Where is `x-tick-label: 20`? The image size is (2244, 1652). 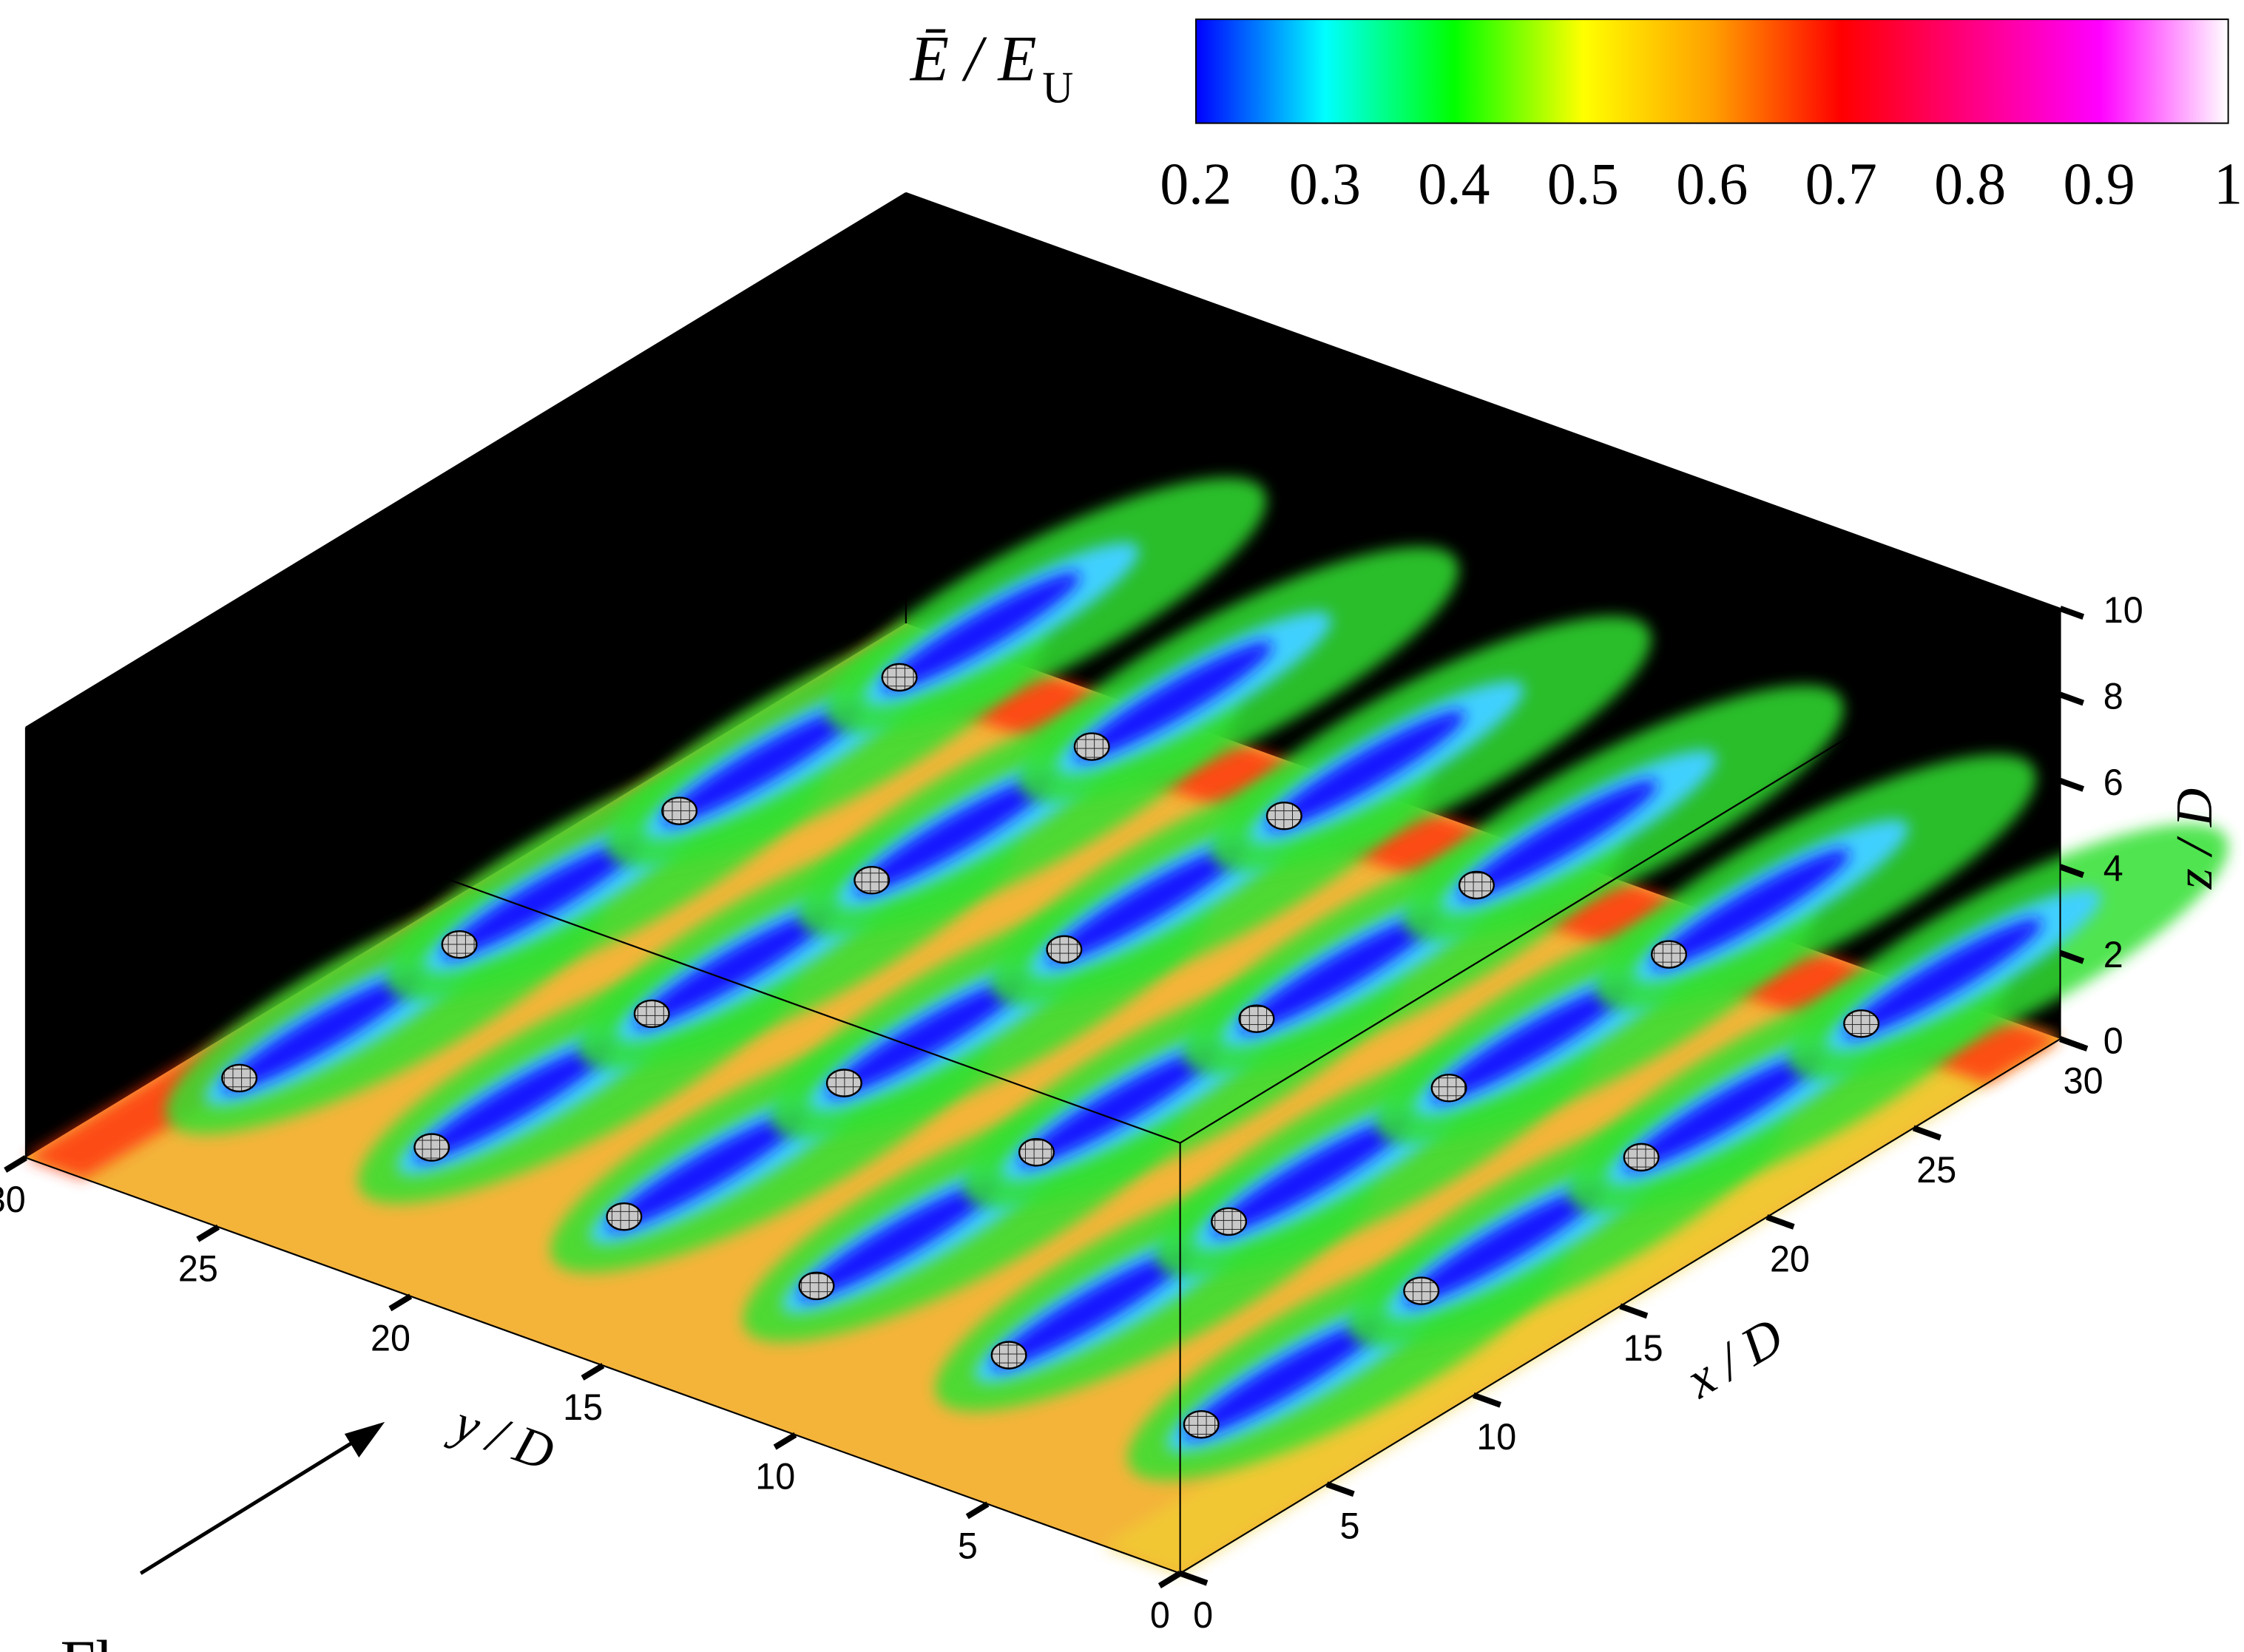
x-tick-label: 20 is located at coordinates (1790, 1259).